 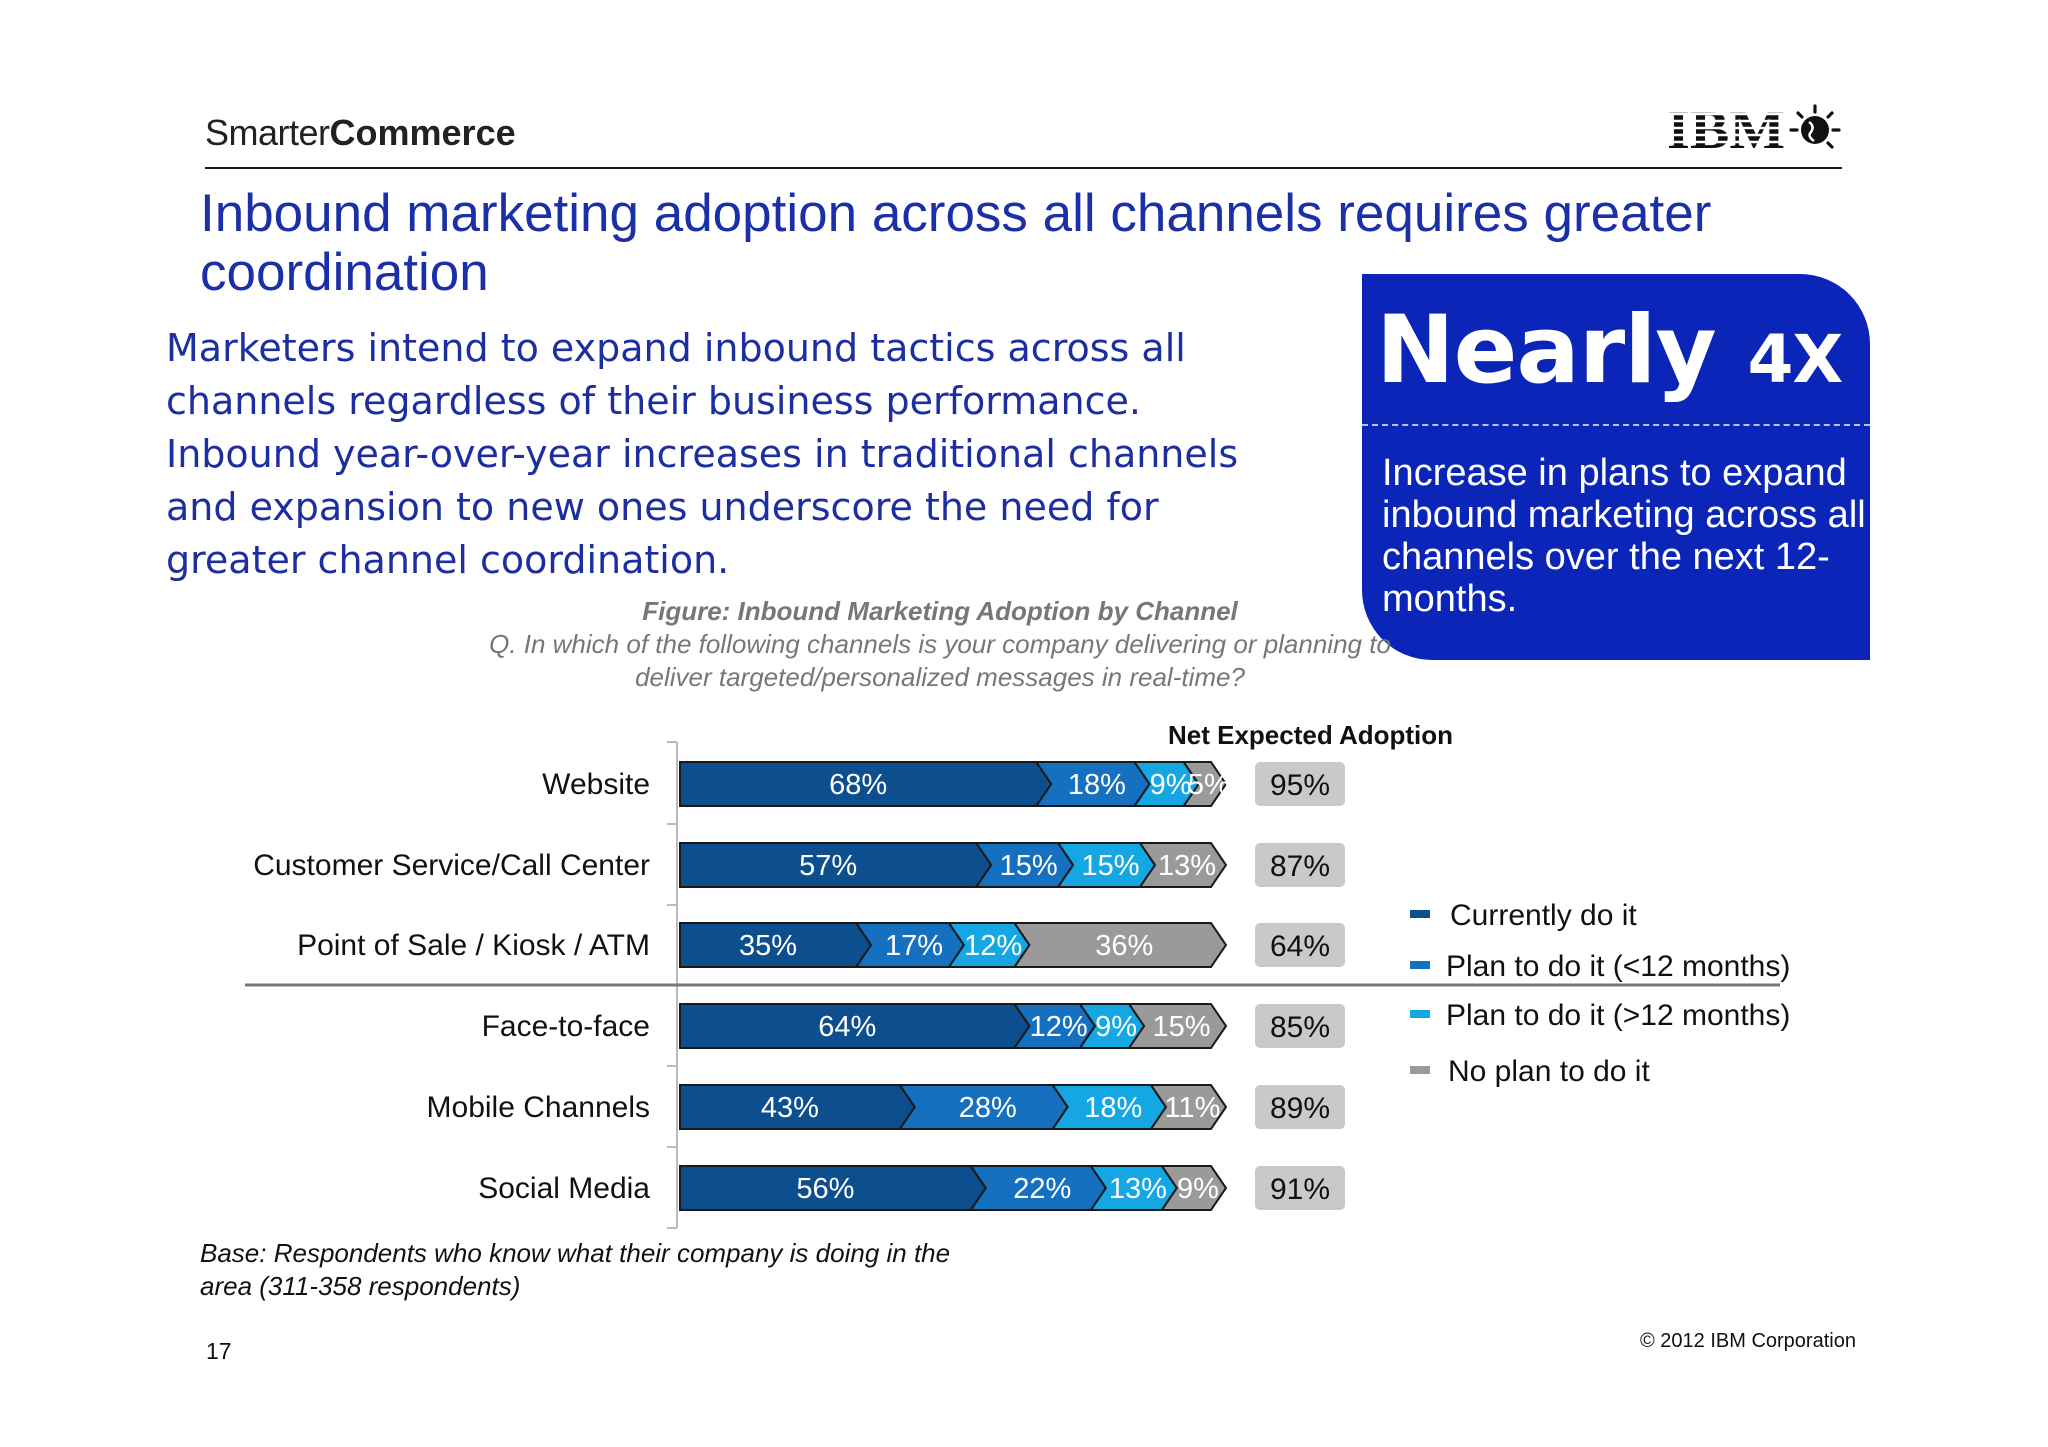 I want to click on smarter-commerce-logo: SmarterCommerce, so click(x=360, y=133).